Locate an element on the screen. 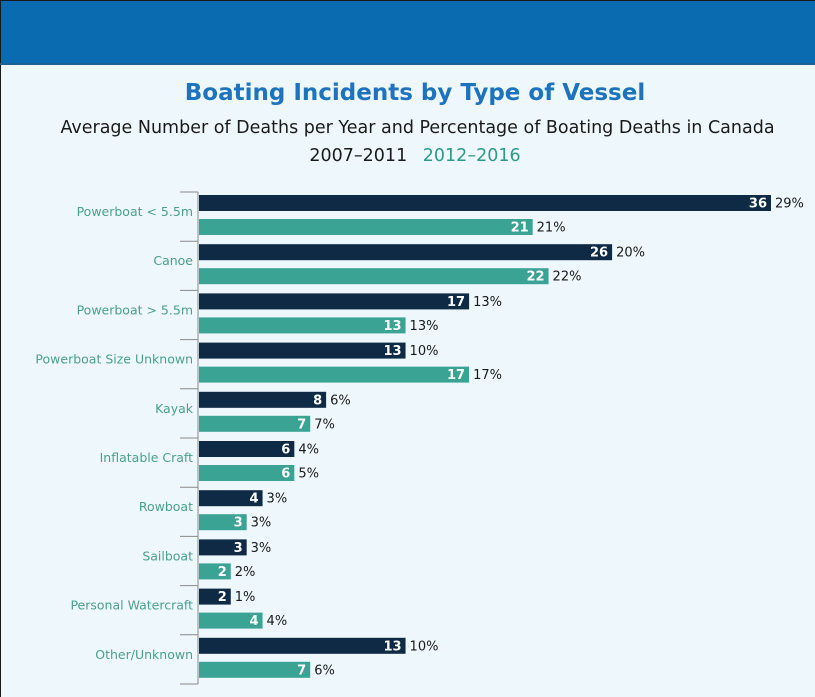  chart-title: Boating Incidents by Type of Vessel is located at coordinates (415, 93).